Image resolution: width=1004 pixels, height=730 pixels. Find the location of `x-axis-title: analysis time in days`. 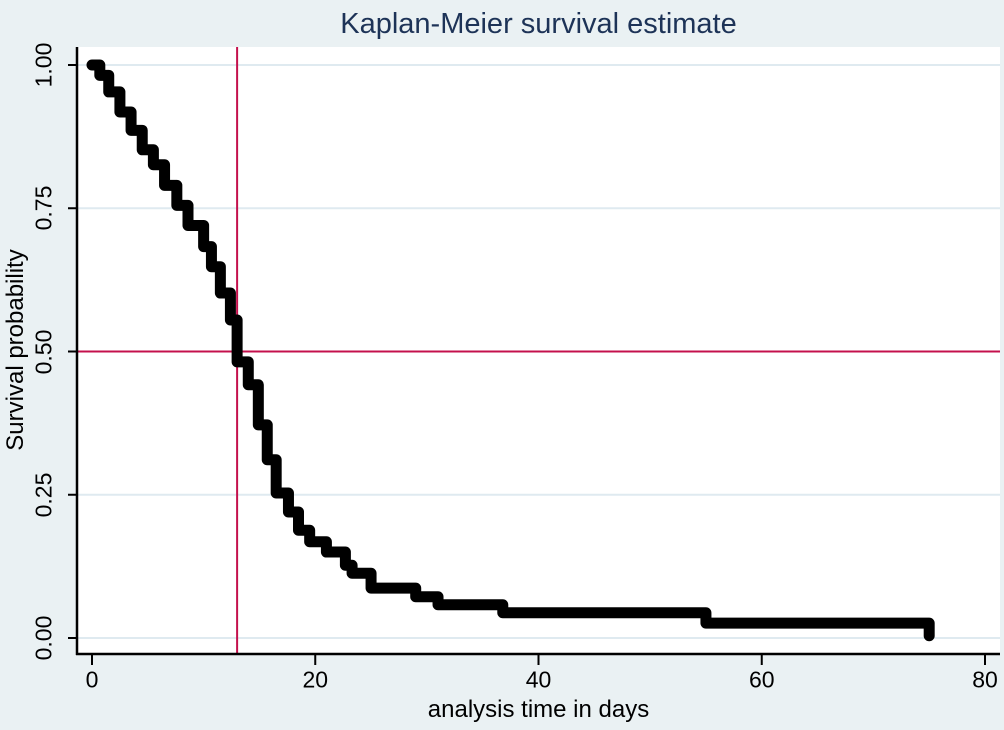

x-axis-title: analysis time in days is located at coordinates (538, 709).